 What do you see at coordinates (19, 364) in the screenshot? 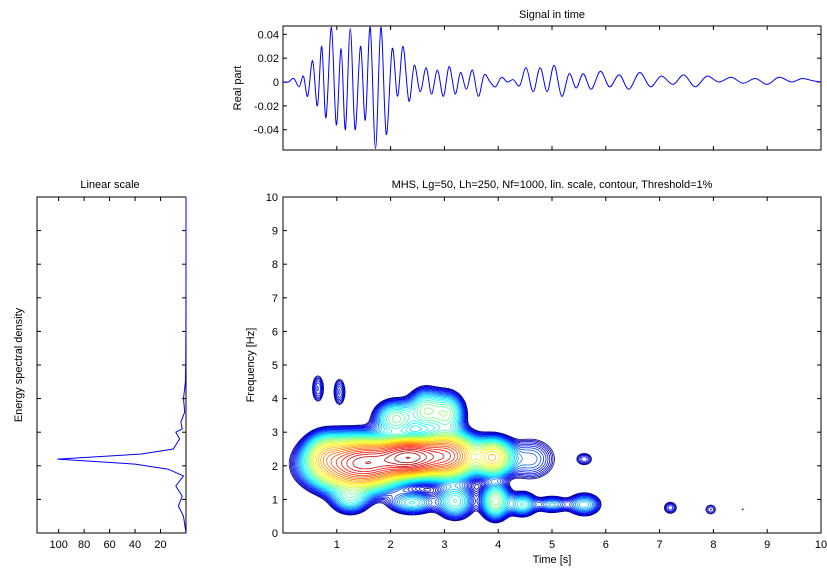
I see `spectrum-ylabel: Energy spectral density` at bounding box center [19, 364].